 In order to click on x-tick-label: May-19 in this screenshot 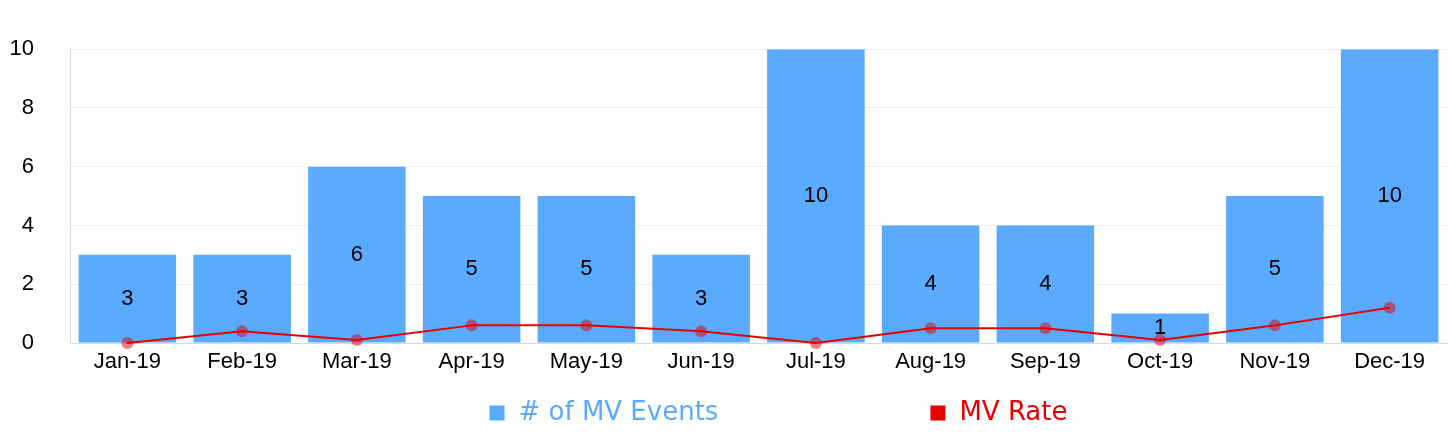, I will do `click(586, 361)`.